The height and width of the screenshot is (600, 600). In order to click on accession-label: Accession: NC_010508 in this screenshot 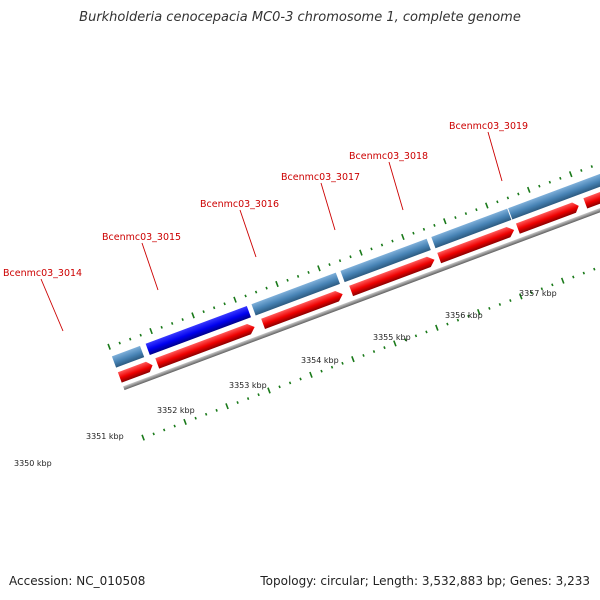, I will do `click(77, 581)`.